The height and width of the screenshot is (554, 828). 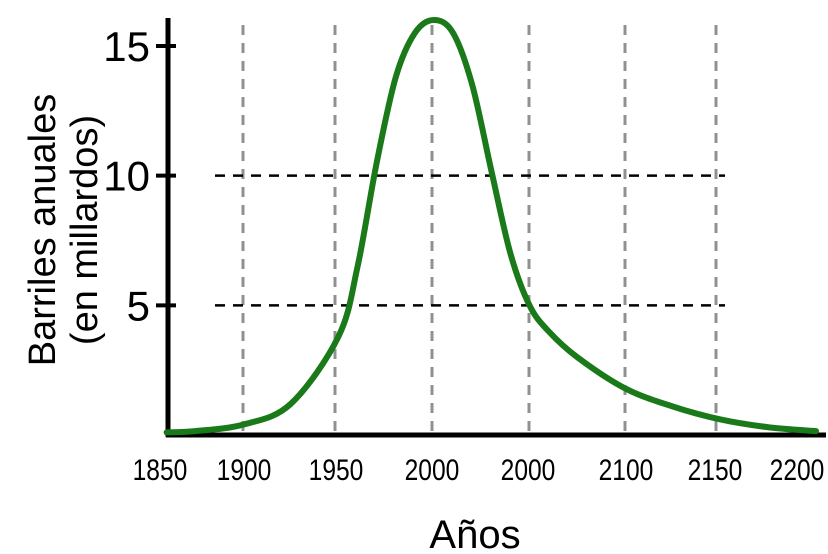 What do you see at coordinates (43, 230) in the screenshot?
I see `y-axis-title-line1: Barriles anuales` at bounding box center [43, 230].